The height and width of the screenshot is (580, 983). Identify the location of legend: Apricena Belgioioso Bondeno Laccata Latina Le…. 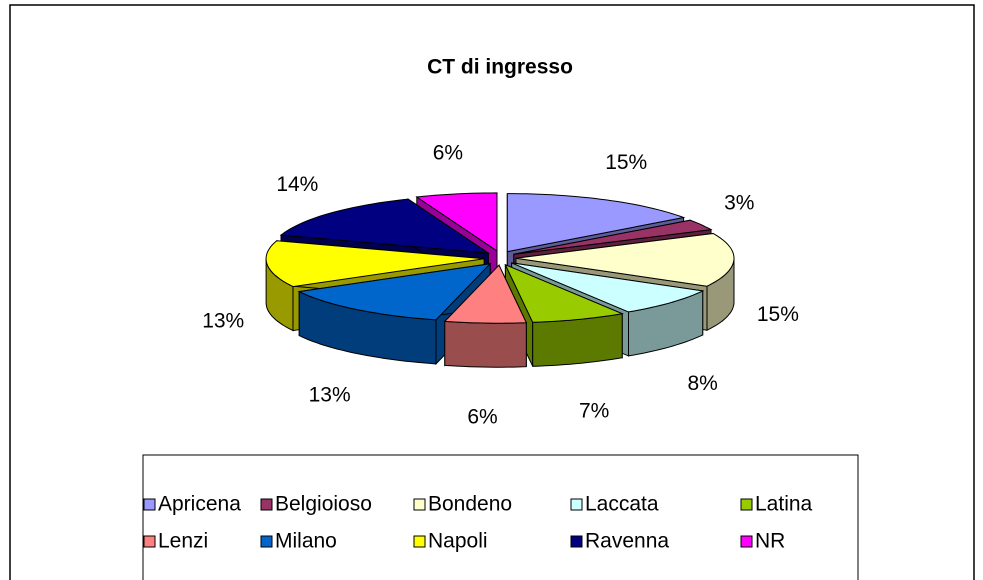
(478, 523).